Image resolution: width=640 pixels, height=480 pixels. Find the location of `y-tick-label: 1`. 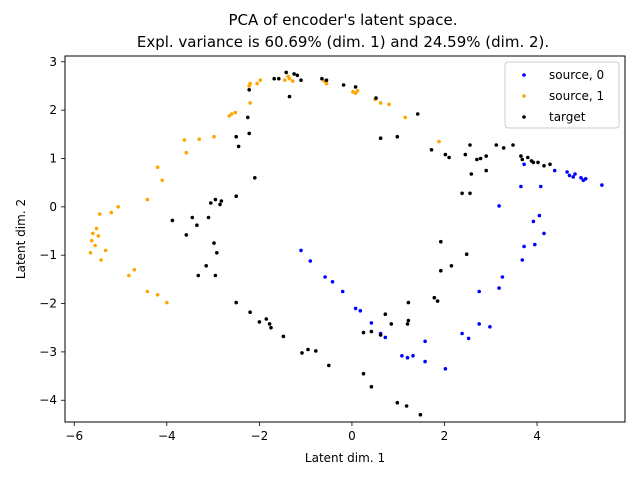

y-tick-label: 1 is located at coordinates (53, 158).